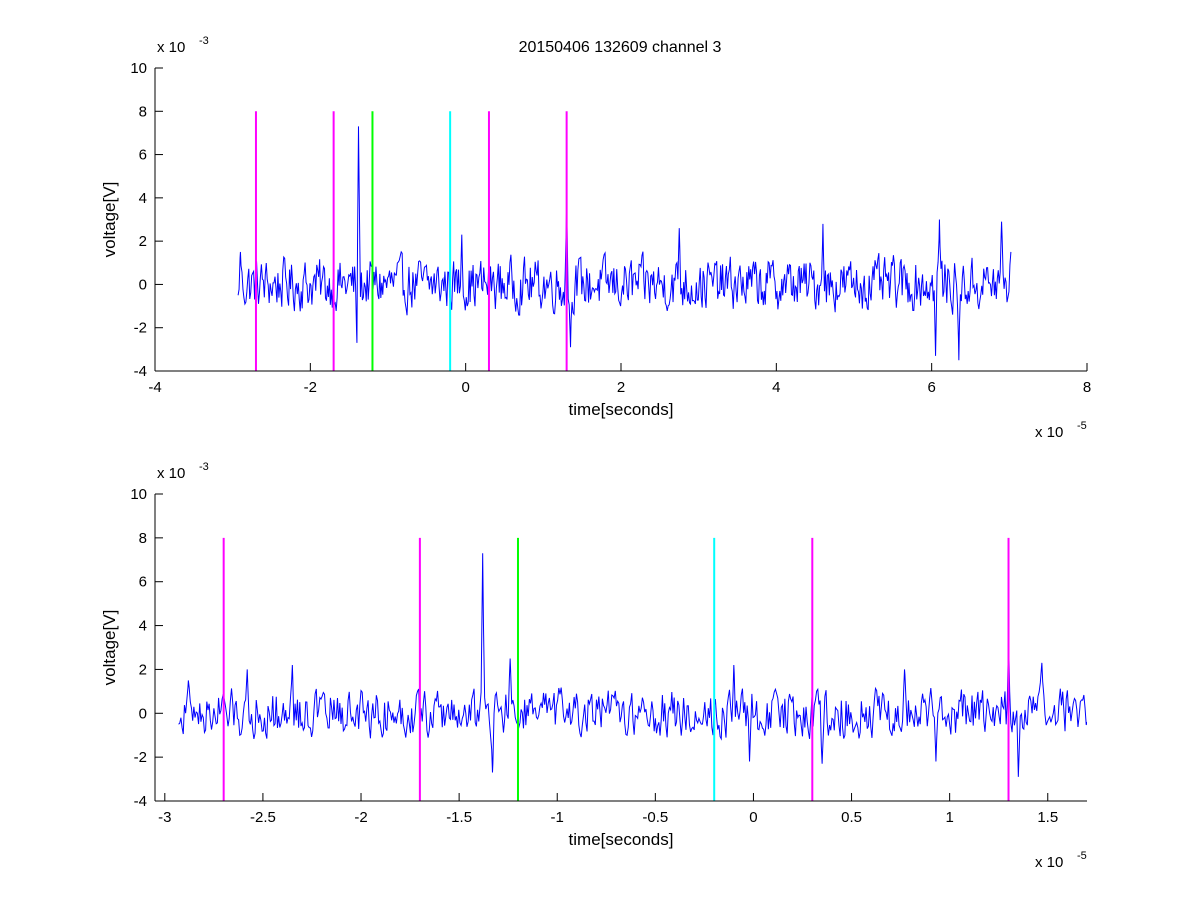 The image size is (1200, 905). What do you see at coordinates (109, 220) in the screenshot?
I see `top-y-axis-label: voltage[V]` at bounding box center [109, 220].